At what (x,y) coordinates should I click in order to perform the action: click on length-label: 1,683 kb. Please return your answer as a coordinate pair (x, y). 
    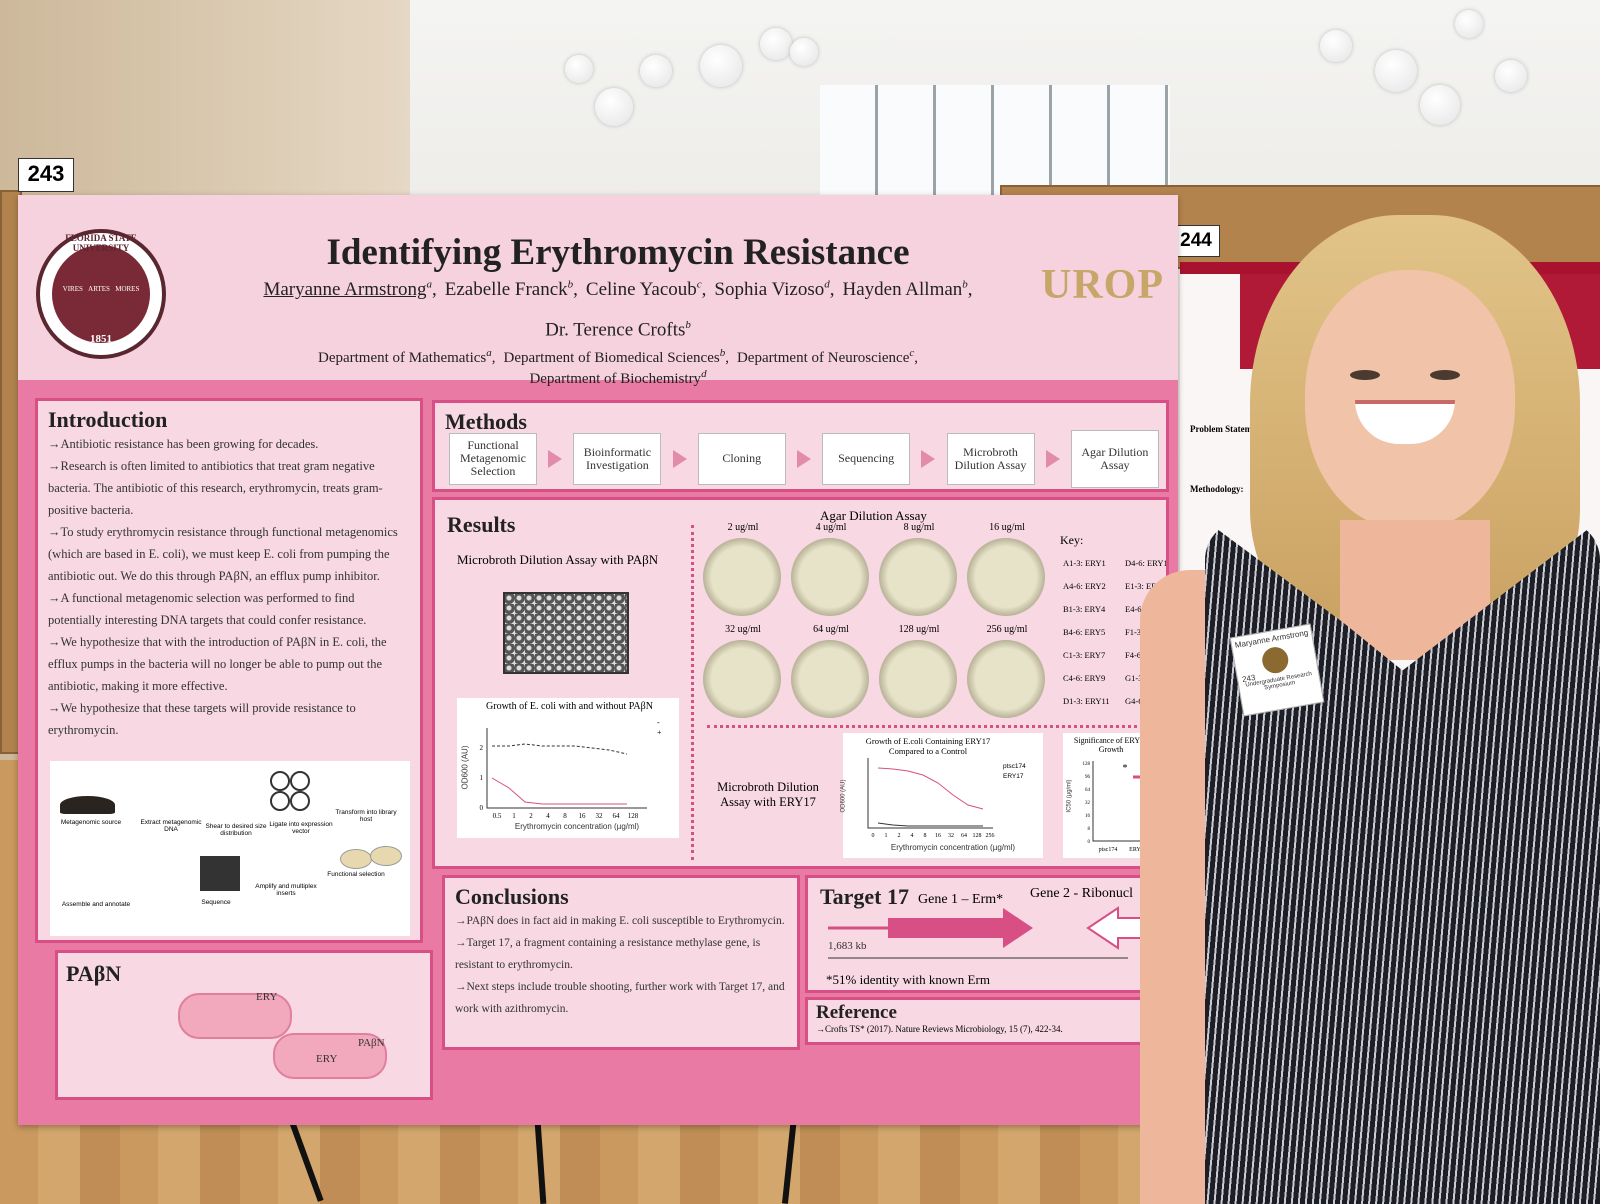
    Looking at the image, I should click on (847, 946).